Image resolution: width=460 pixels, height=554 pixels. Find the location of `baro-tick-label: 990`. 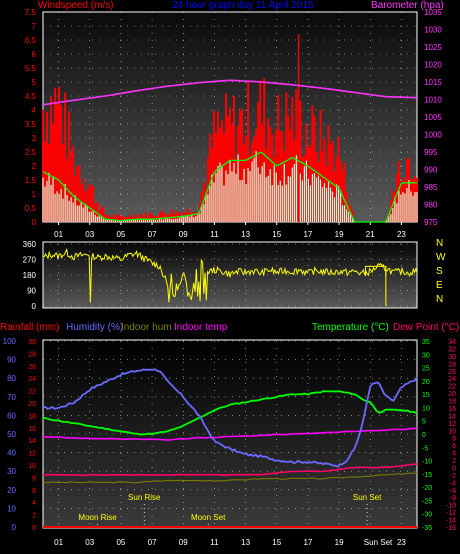

baro-tick-label: 990 is located at coordinates (431, 170).